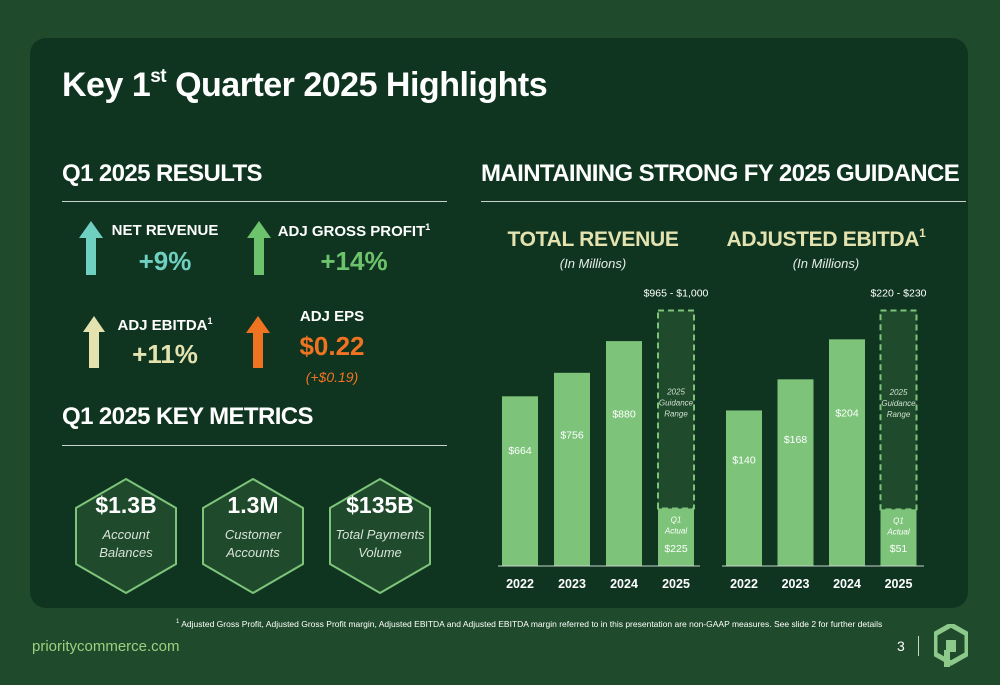 The height and width of the screenshot is (685, 1000). What do you see at coordinates (795, 472) in the screenshot?
I see `ebitda-bar-2023` at bounding box center [795, 472].